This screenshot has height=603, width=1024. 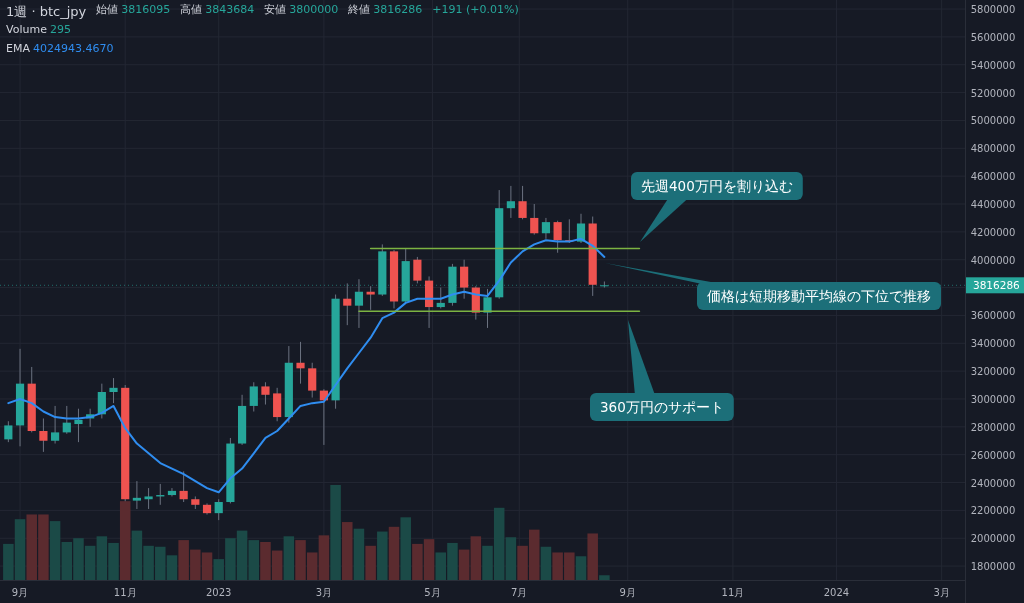 I want to click on annotation: 295, so click(x=60, y=29).